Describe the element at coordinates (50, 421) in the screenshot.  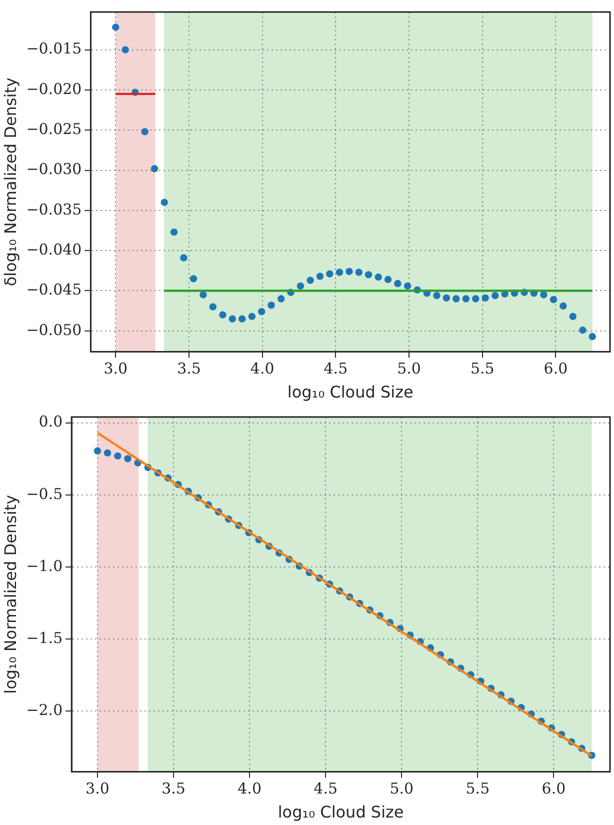
I see `y-tick-label: 0.0` at that location.